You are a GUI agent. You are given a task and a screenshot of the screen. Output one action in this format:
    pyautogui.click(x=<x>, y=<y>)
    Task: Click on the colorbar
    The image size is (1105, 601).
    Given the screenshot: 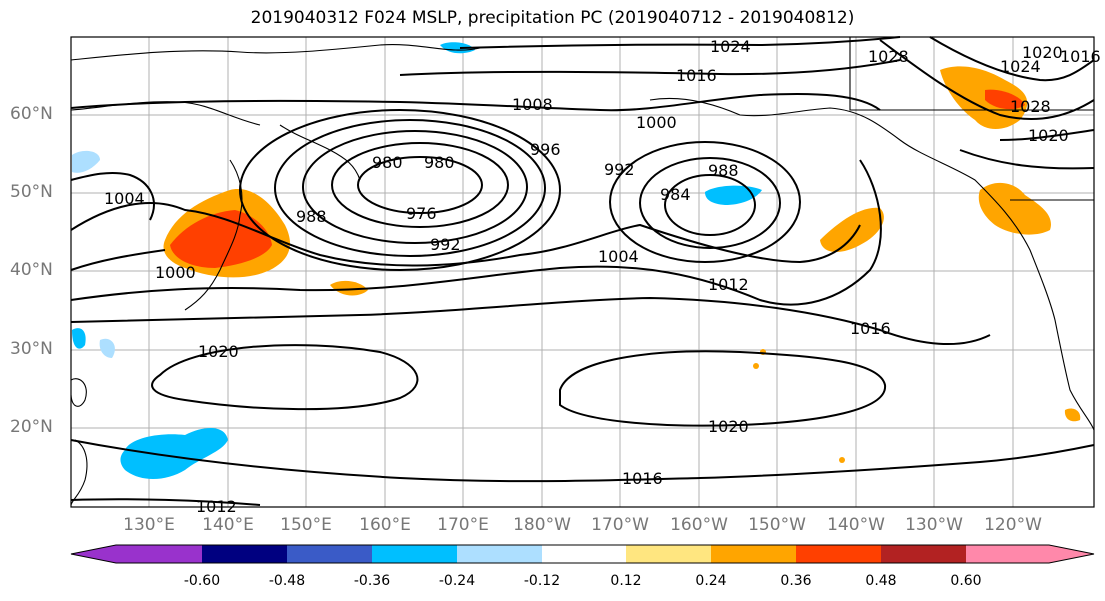 What is the action you would take?
    pyautogui.click(x=582, y=554)
    